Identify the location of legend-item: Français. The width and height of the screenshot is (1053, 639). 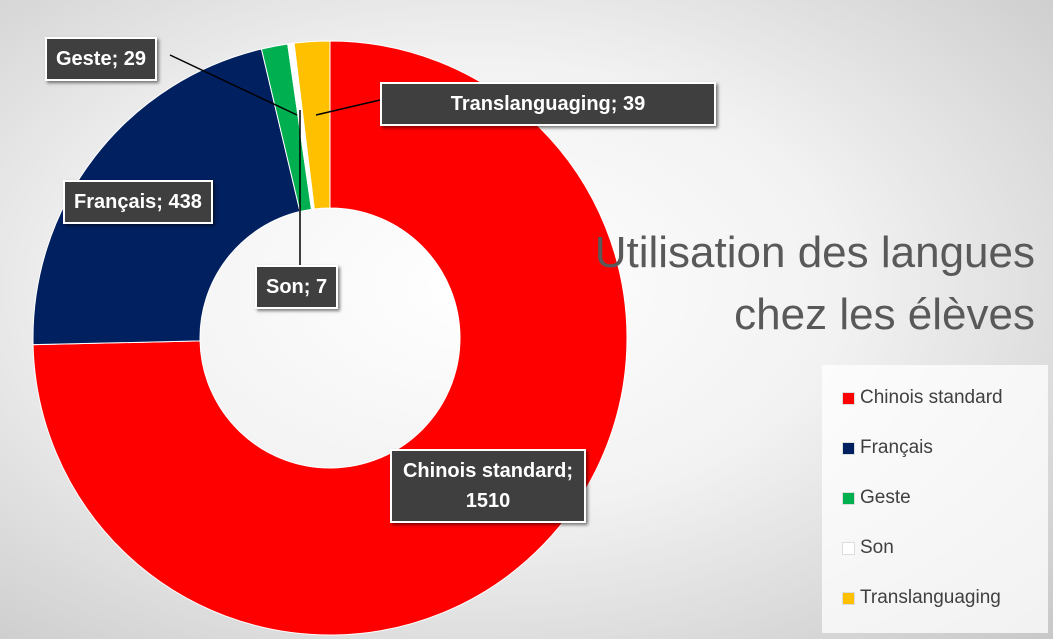
(887, 448).